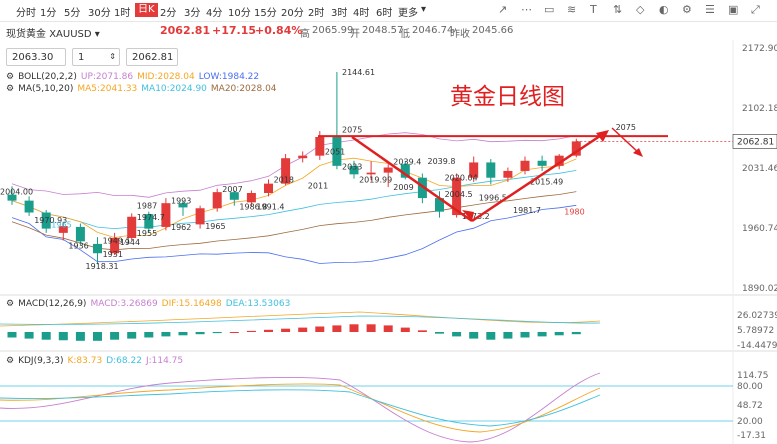 The width and height of the screenshot is (777, 444). I want to click on price-label: 1991.4, so click(271, 207).